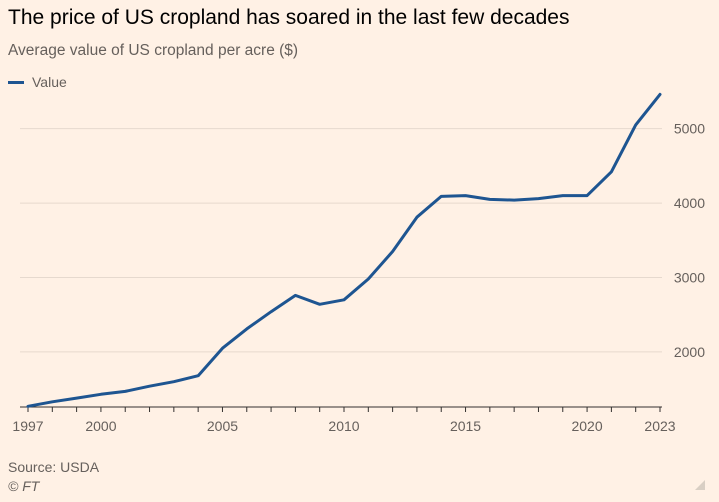 This screenshot has width=719, height=502. What do you see at coordinates (689, 203) in the screenshot?
I see `y-tick-label-4000: 4000` at bounding box center [689, 203].